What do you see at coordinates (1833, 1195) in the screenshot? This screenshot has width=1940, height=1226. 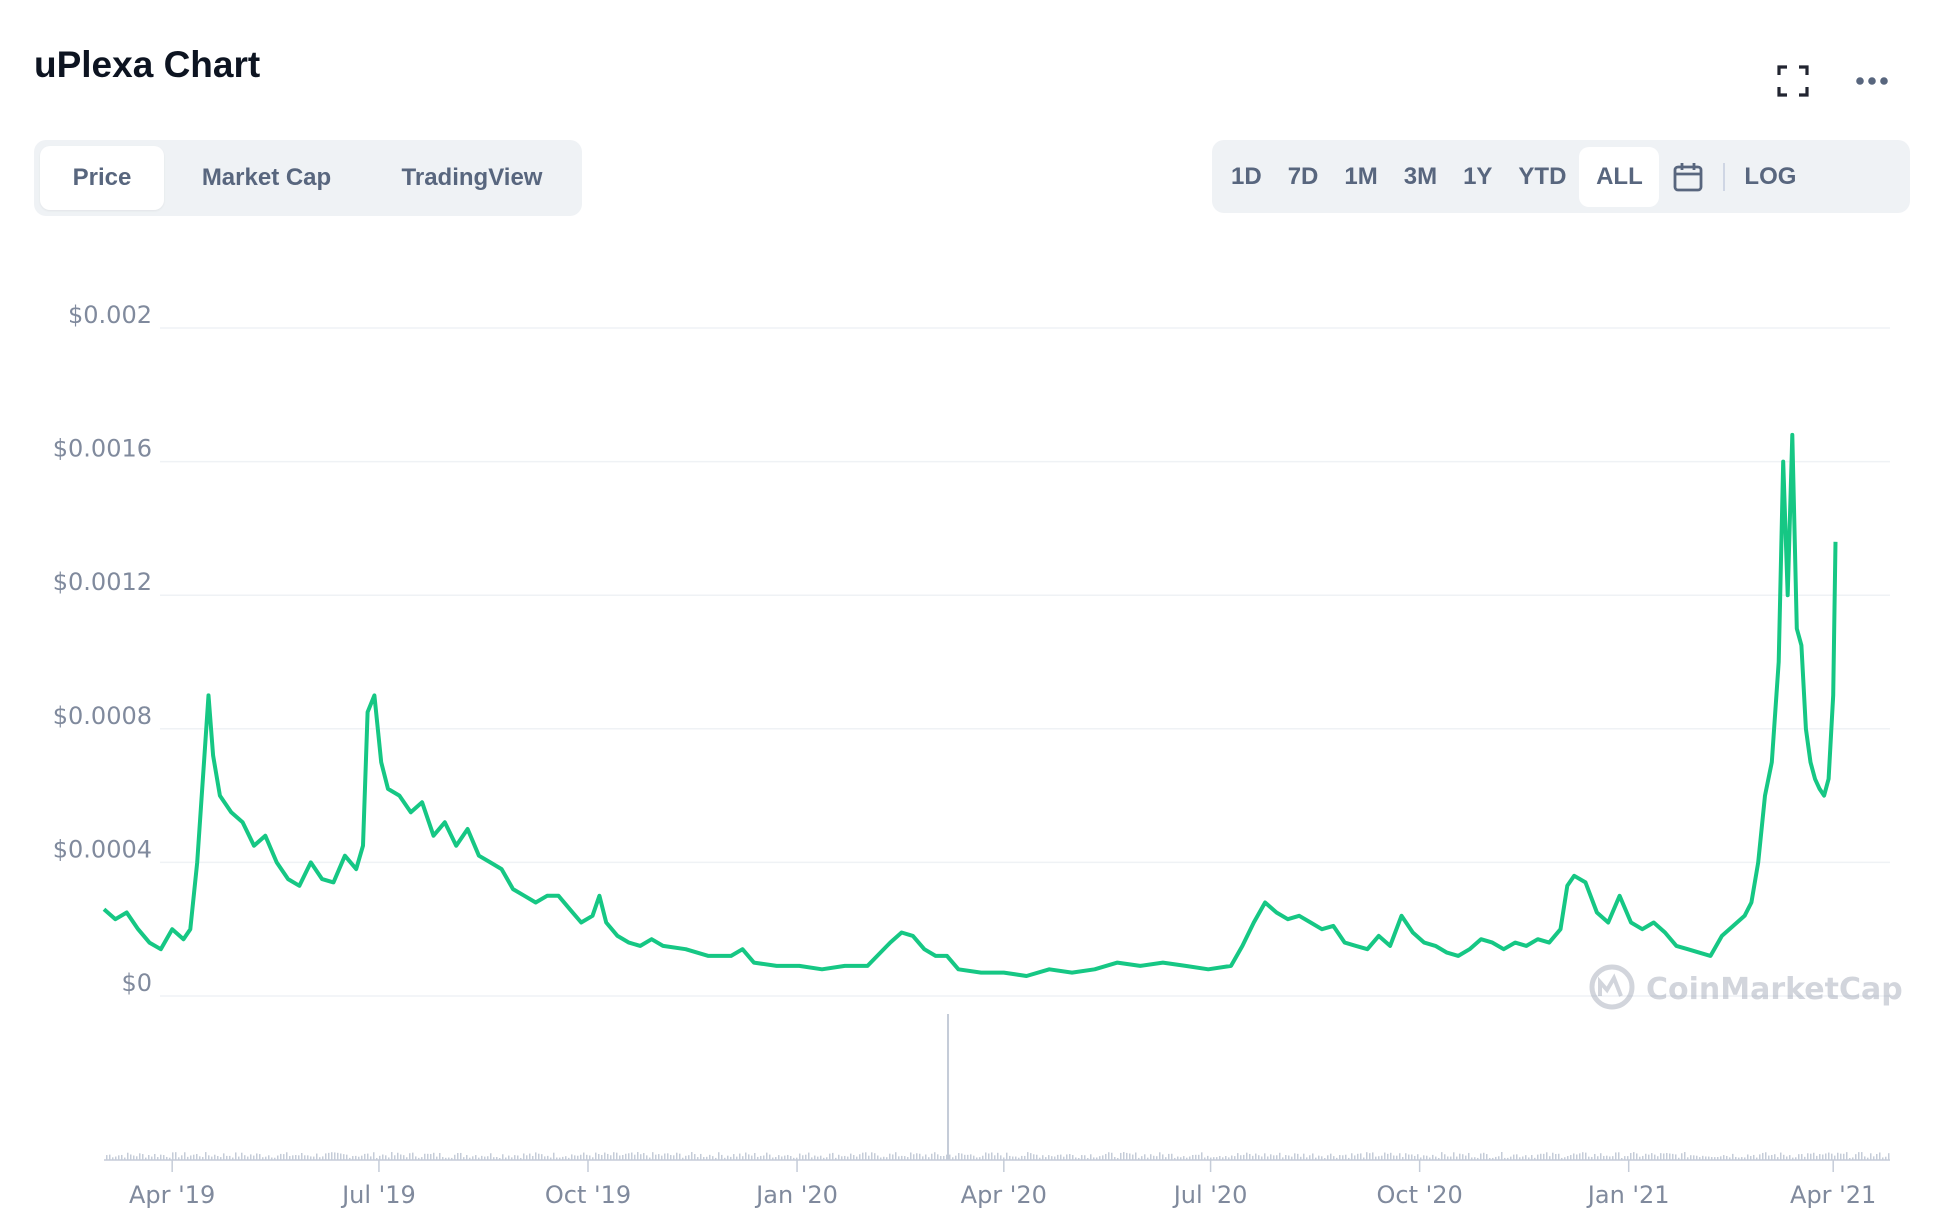 I see `x-tick-label: Apr '21` at bounding box center [1833, 1195].